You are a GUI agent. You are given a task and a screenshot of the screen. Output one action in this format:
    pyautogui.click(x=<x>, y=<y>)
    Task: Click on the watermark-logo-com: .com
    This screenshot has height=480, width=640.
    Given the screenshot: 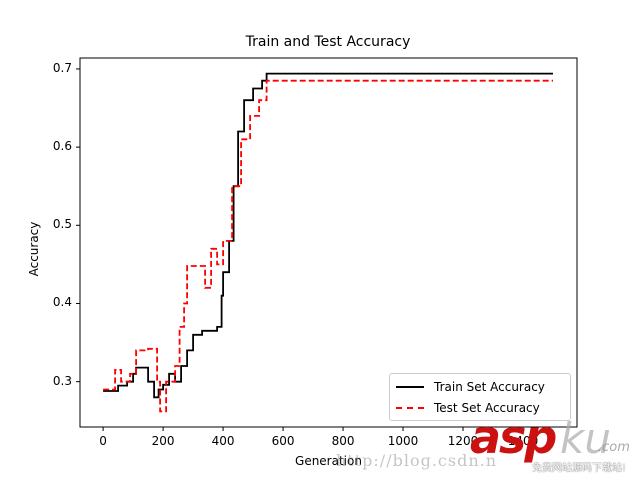 What is the action you would take?
    pyautogui.click(x=614, y=447)
    